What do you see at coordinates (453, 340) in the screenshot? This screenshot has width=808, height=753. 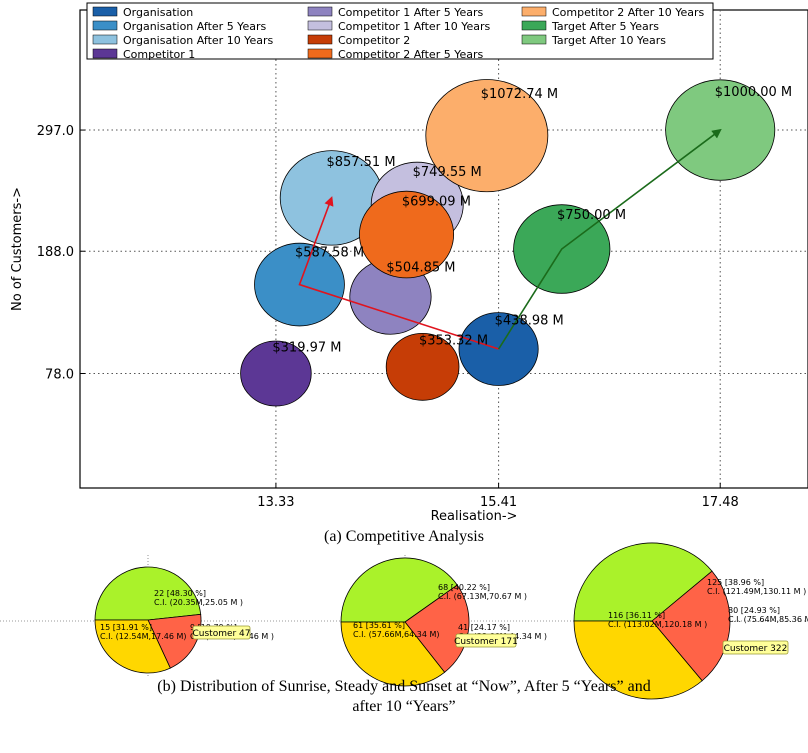 I see `bubble-value-label: $353.32 M` at bounding box center [453, 340].